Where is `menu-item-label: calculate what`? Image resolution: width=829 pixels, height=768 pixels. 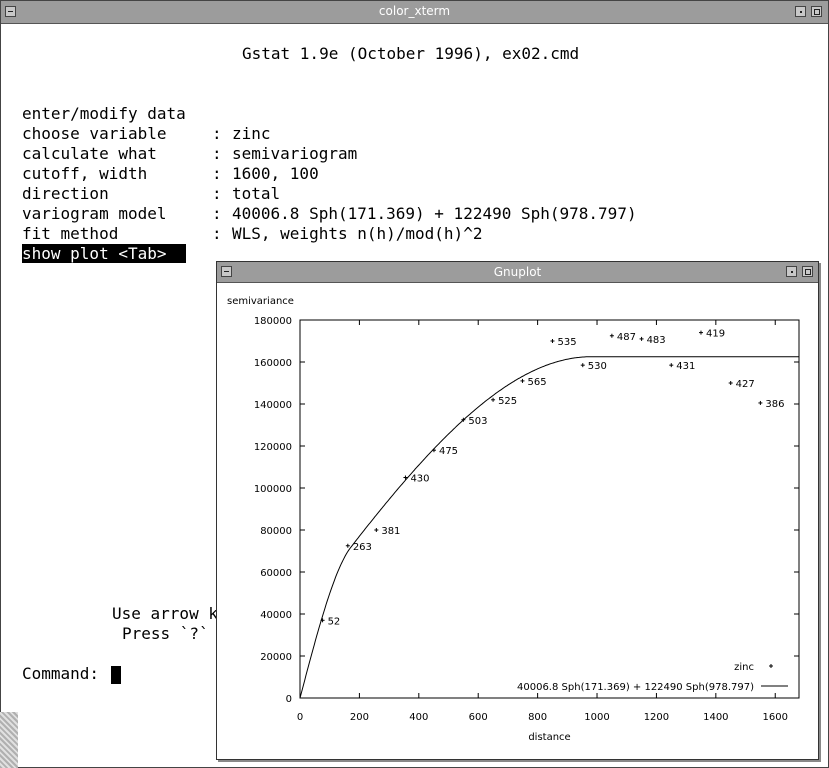 menu-item-label: calculate what is located at coordinates (89, 153).